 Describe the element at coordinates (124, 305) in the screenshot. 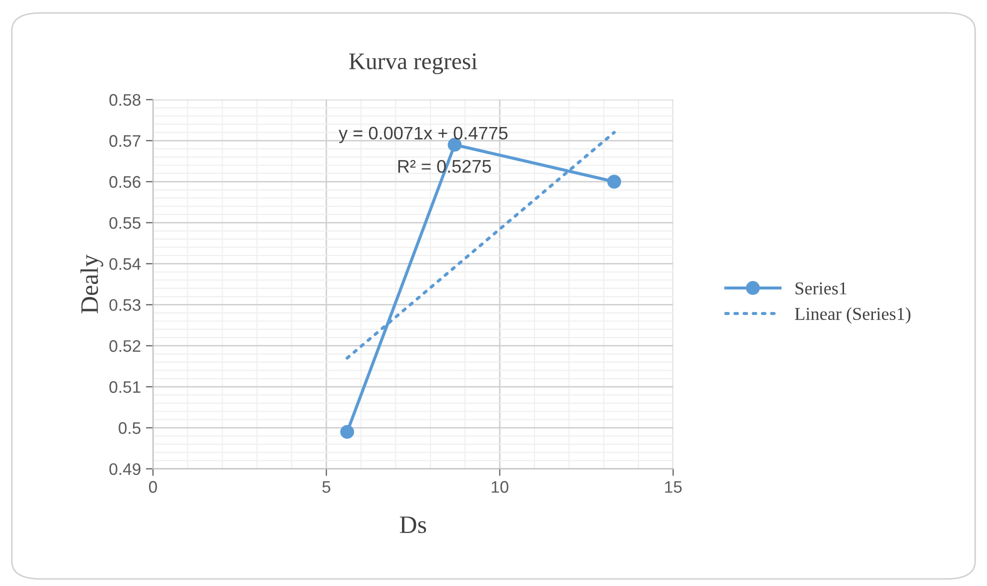

I see `y-tick-label: 0.53` at that location.